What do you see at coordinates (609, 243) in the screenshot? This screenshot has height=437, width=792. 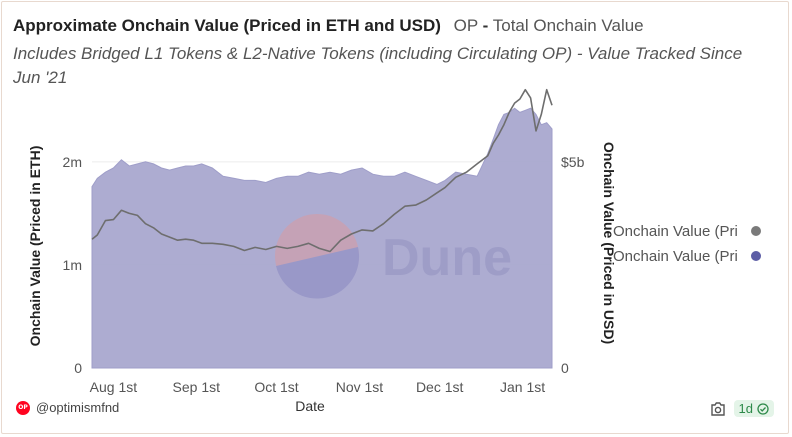 I see `right-axis-label: Onchain Value (Priced in USD)` at bounding box center [609, 243].